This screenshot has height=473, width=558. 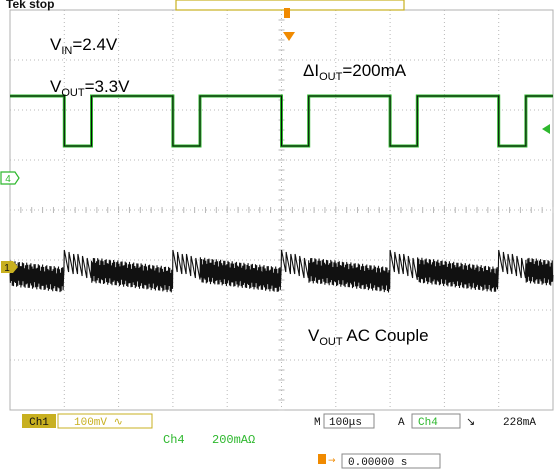 What do you see at coordinates (322, 459) in the screenshot?
I see `trigger-position-readout-icon` at bounding box center [322, 459].